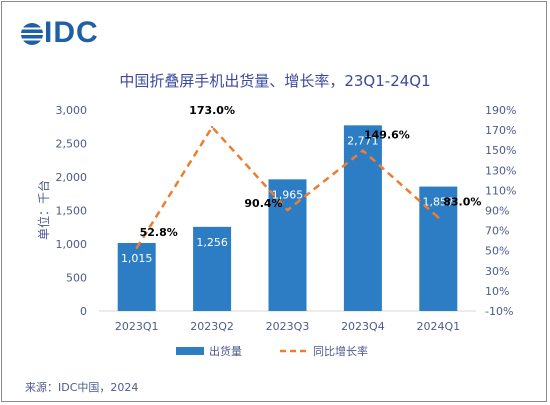  Describe the element at coordinates (76, 278) in the screenshot. I see `left-tick-label: 500` at that location.